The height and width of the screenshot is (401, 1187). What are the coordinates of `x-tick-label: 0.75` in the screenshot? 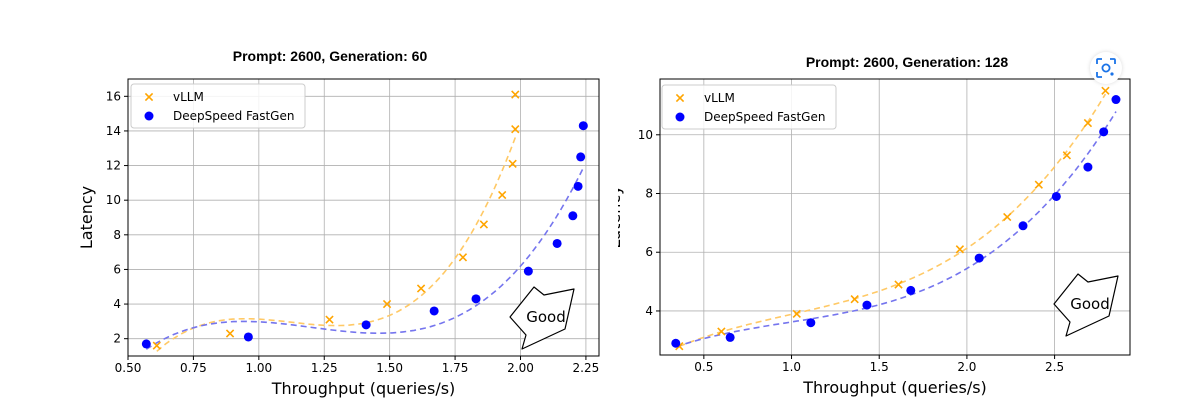 It's located at (193, 368).